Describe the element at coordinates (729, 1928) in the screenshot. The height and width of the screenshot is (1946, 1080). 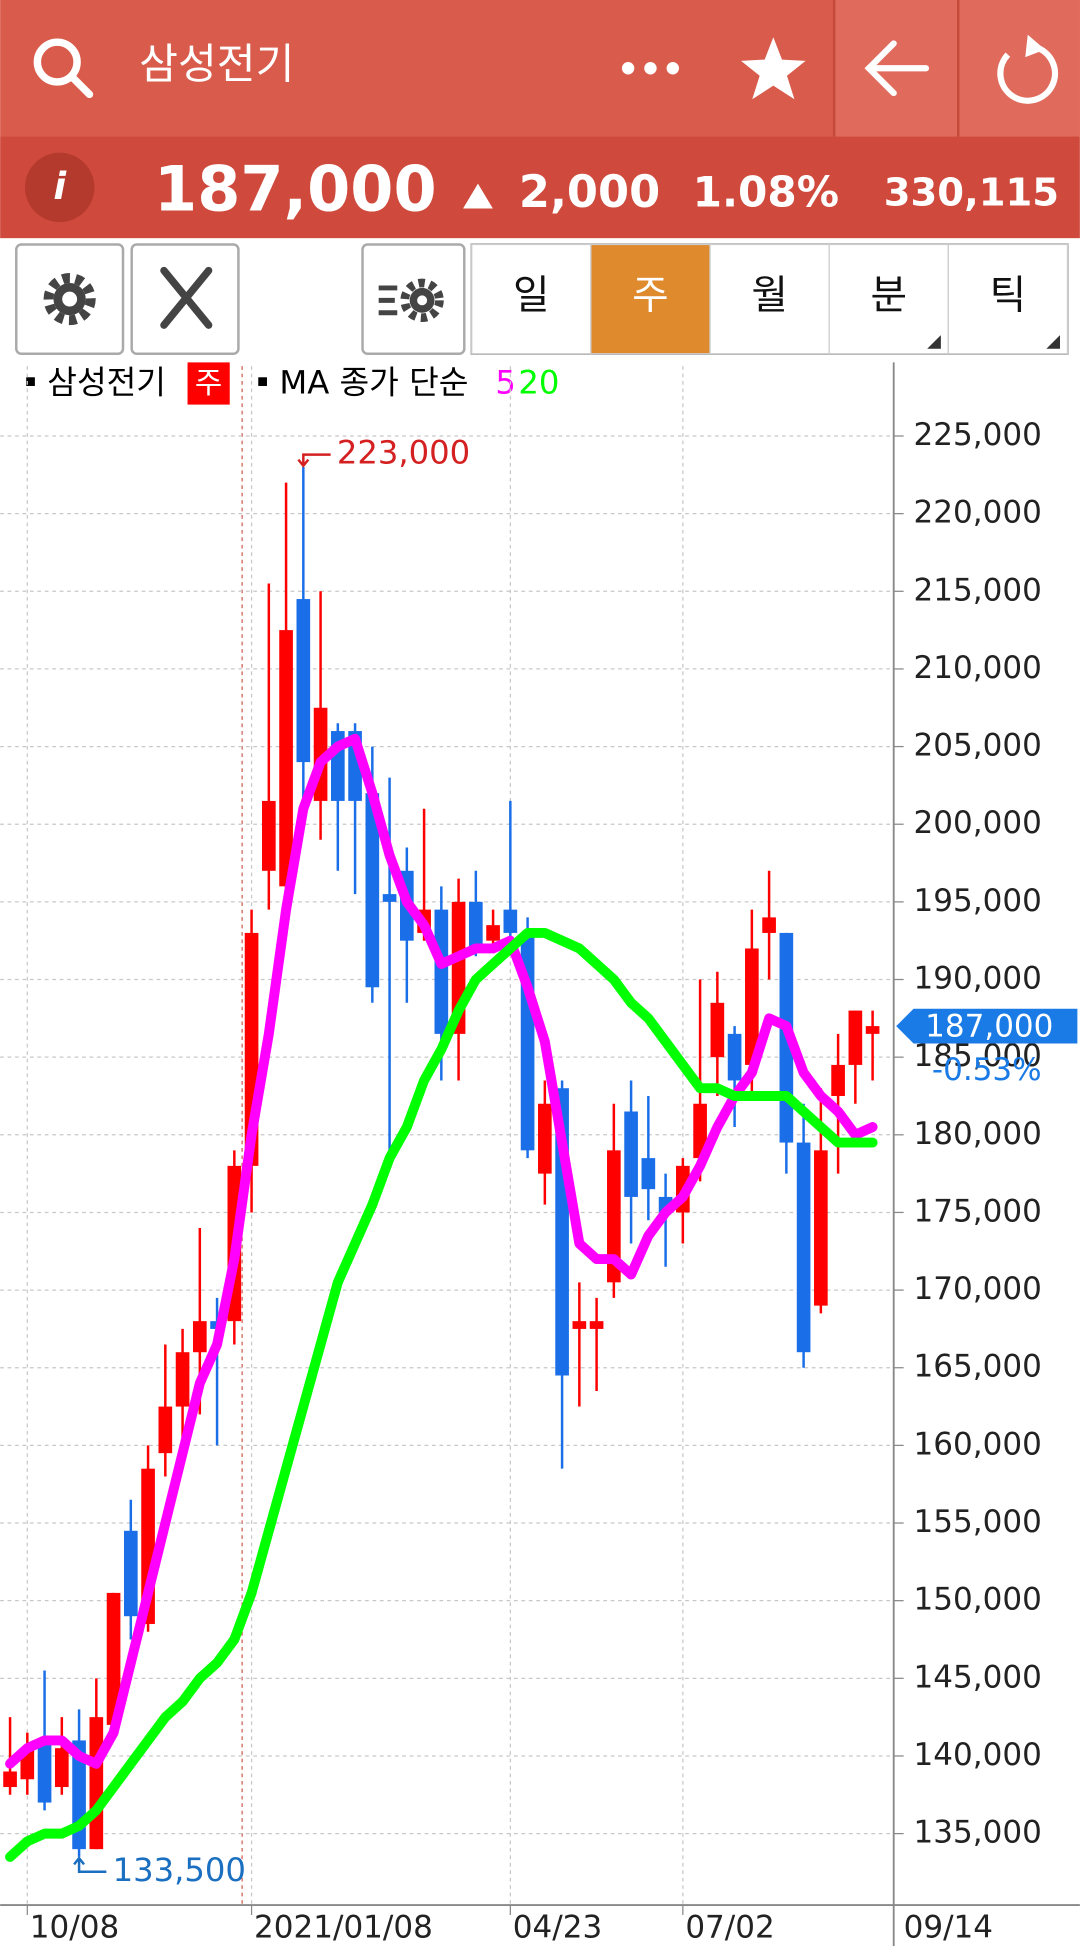
I see `x-tick-label: 07/02` at that location.